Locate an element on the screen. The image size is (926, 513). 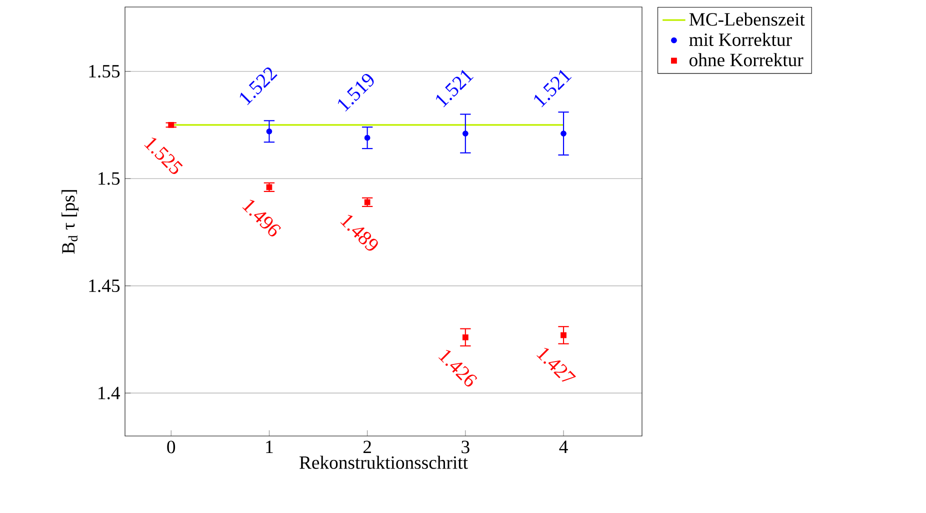
x-tick-label: 2 is located at coordinates (367, 447).